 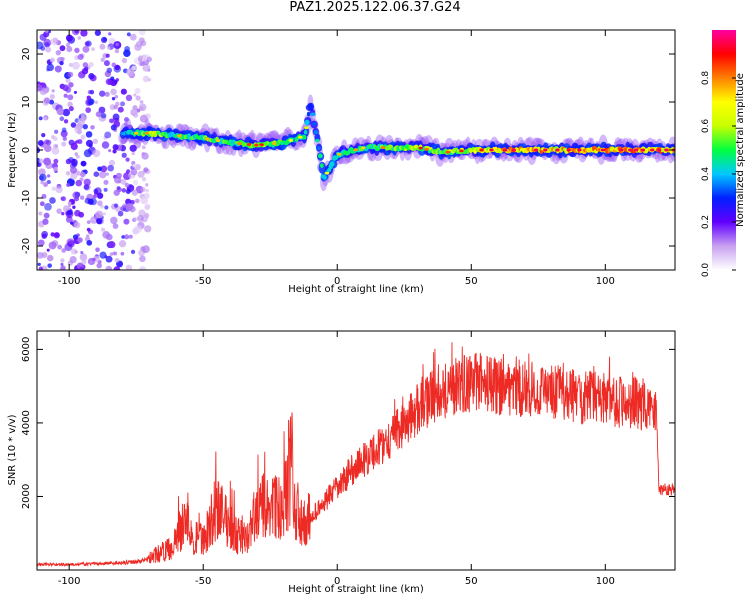 What do you see at coordinates (706, 126) in the screenshot?
I see `colorbar-tick-label: 0.6` at bounding box center [706, 126].